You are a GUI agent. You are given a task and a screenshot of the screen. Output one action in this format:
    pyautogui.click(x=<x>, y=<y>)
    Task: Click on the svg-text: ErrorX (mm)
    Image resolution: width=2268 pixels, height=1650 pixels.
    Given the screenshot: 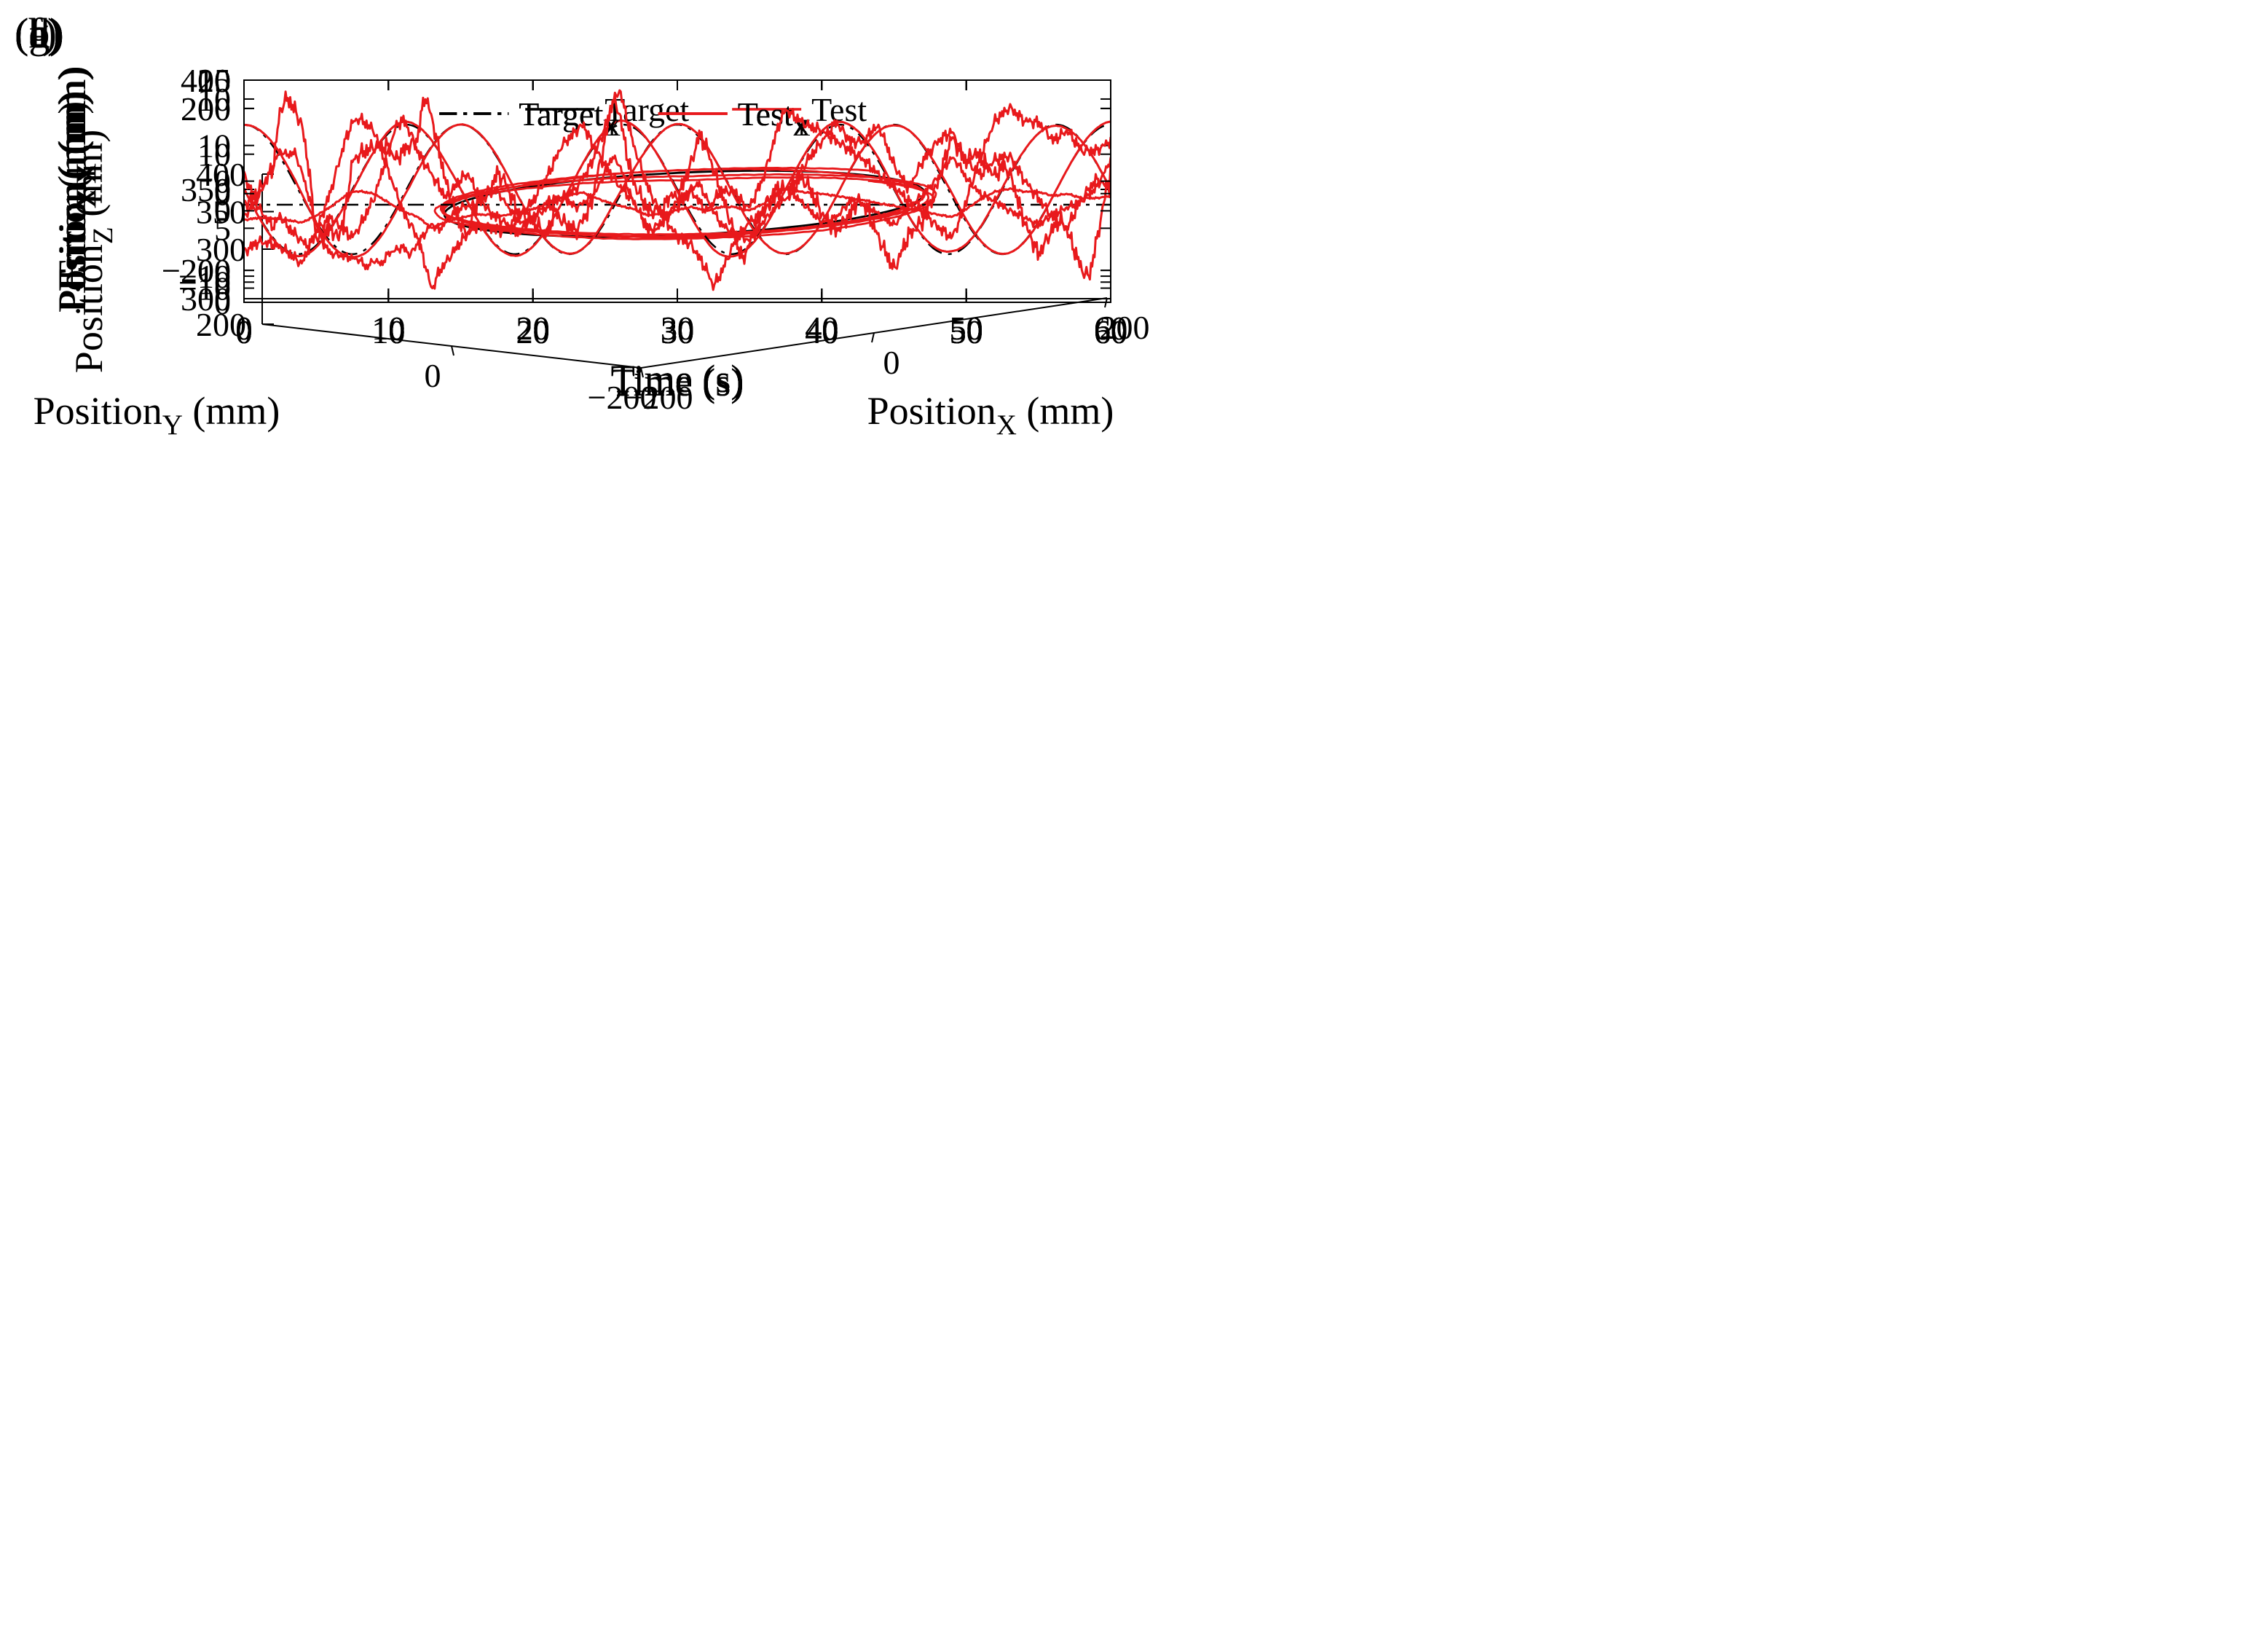 What is the action you would take?
    pyautogui.click(x=76, y=191)
    